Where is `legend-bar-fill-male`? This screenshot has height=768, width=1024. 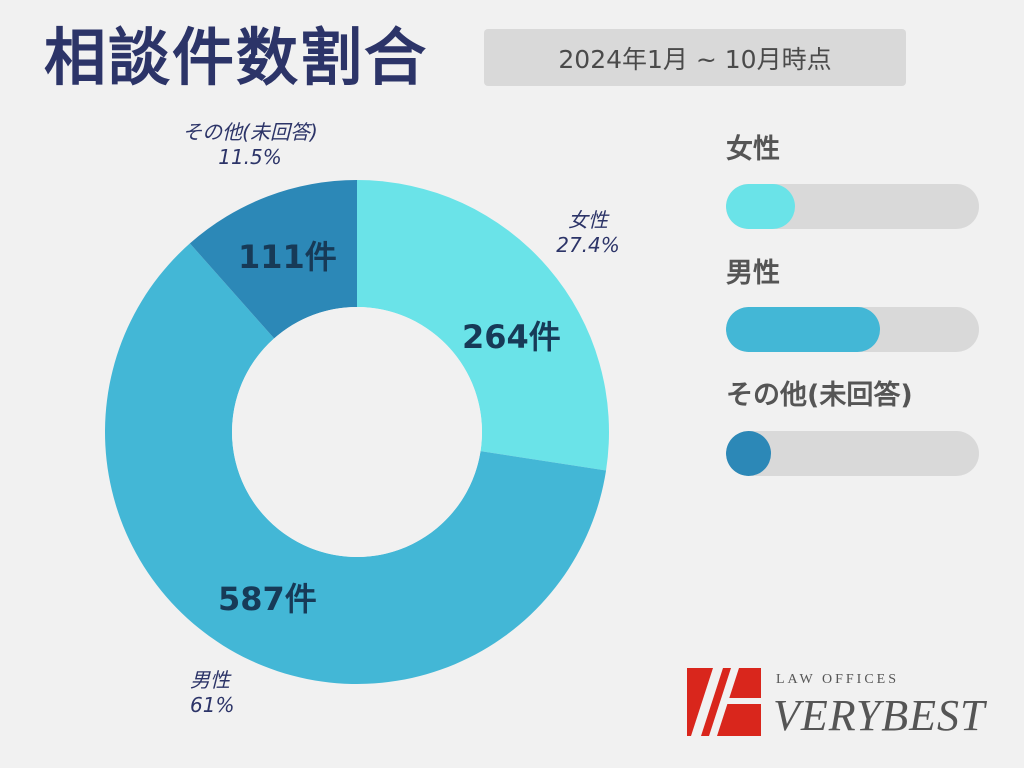 legend-bar-fill-male is located at coordinates (803, 329).